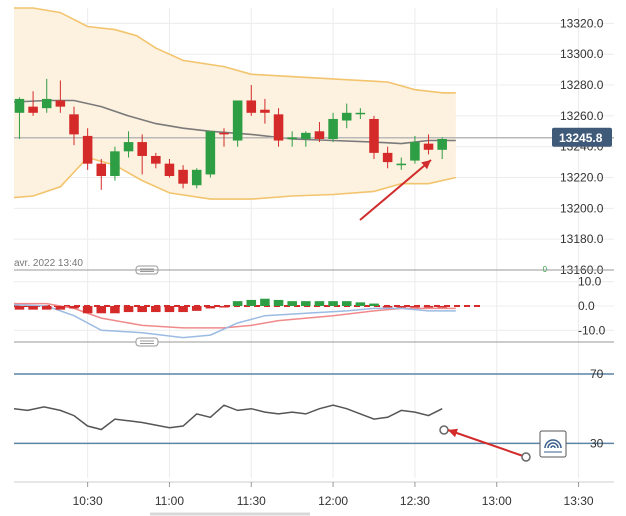 The height and width of the screenshot is (516, 626). I want to click on annotation-handle-start, so click(444, 430).